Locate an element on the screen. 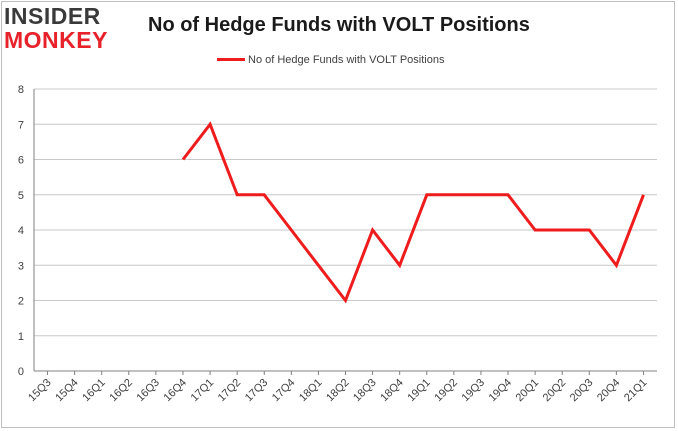 The image size is (678, 431). x-tick-label: 17Q1 is located at coordinates (203, 391).